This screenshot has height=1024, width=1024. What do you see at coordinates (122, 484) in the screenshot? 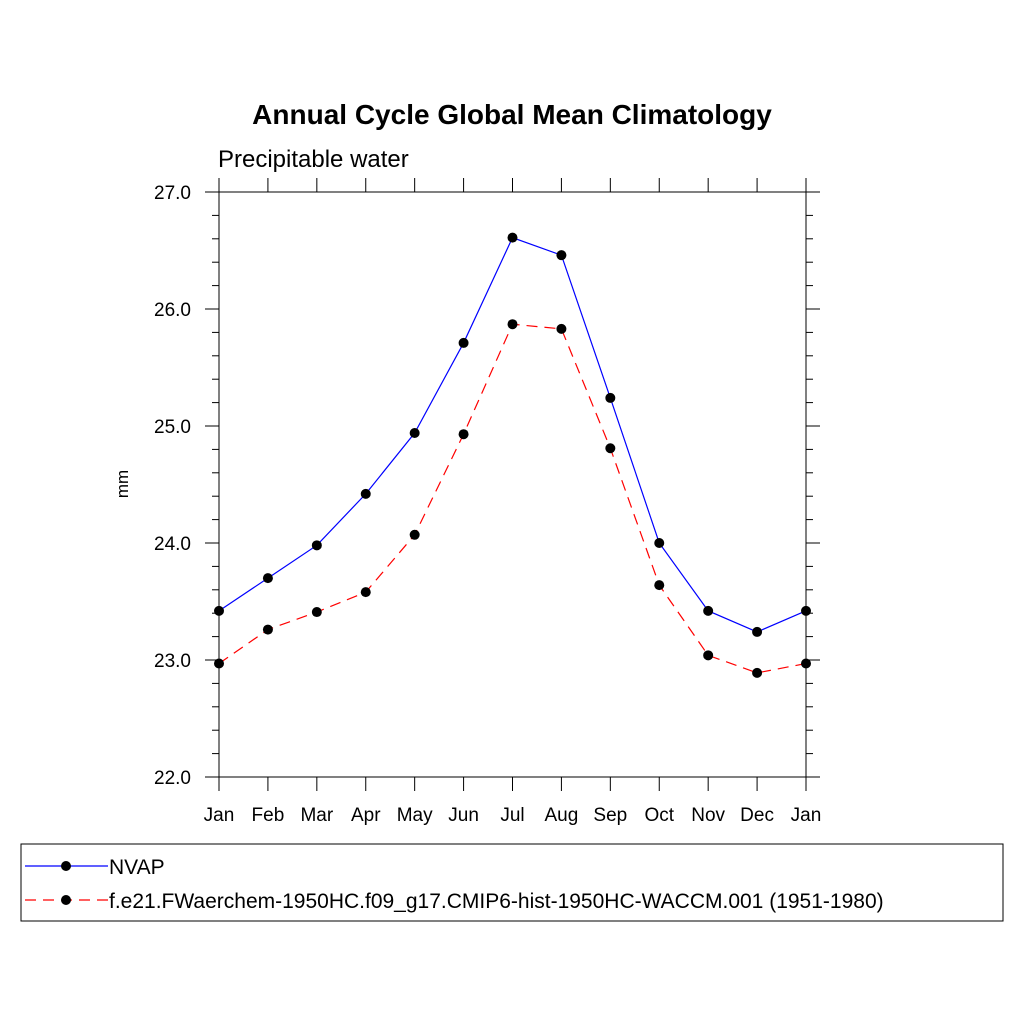
I see `y-axis-label: mm` at bounding box center [122, 484].